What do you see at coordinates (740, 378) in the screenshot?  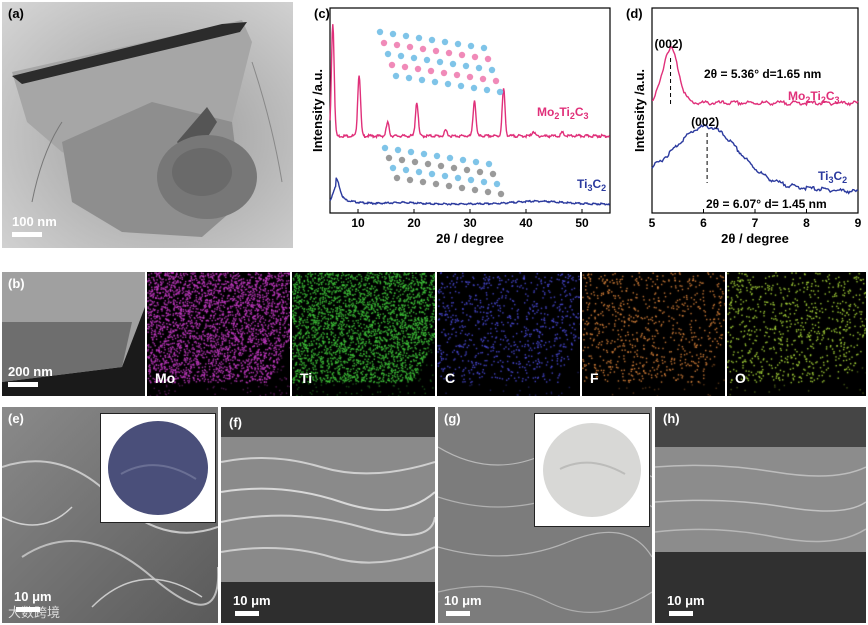 I see `element-label: O` at bounding box center [740, 378].